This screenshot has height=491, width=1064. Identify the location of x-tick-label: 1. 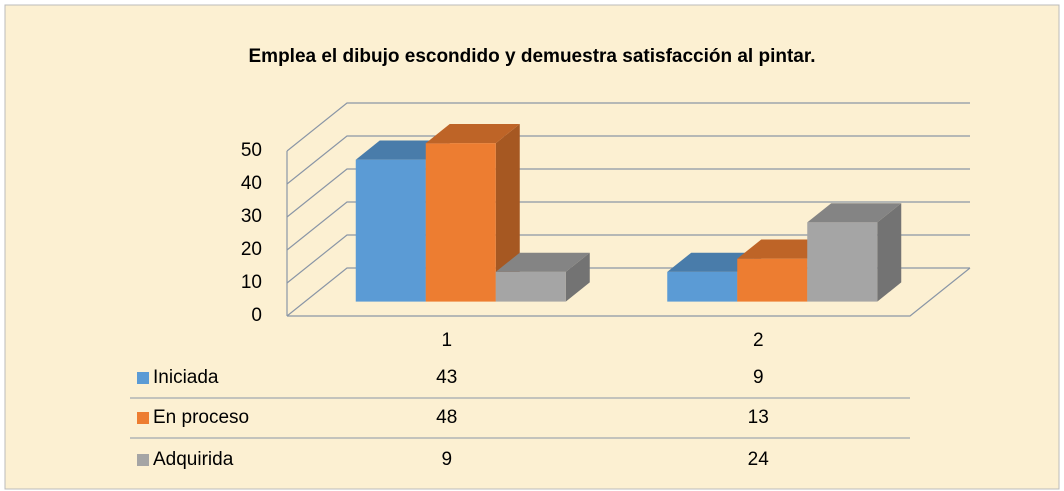
(446, 340).